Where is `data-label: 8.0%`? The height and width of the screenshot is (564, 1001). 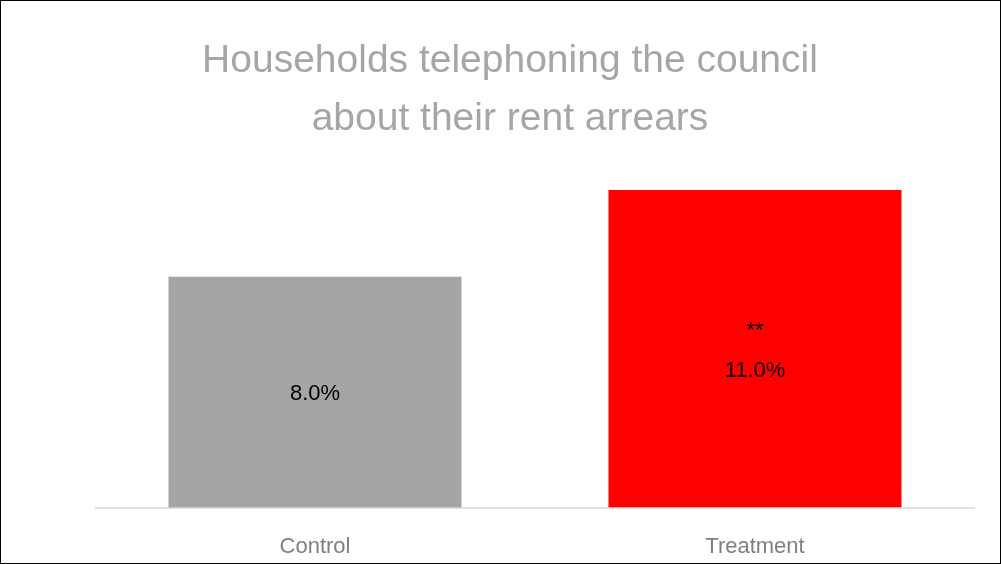 data-label: 8.0% is located at coordinates (315, 393).